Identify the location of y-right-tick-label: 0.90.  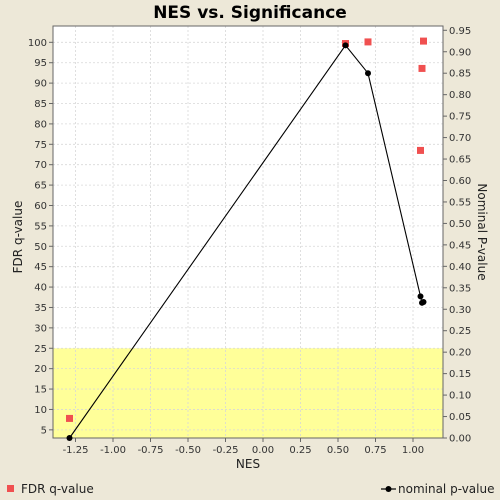
(460, 52).